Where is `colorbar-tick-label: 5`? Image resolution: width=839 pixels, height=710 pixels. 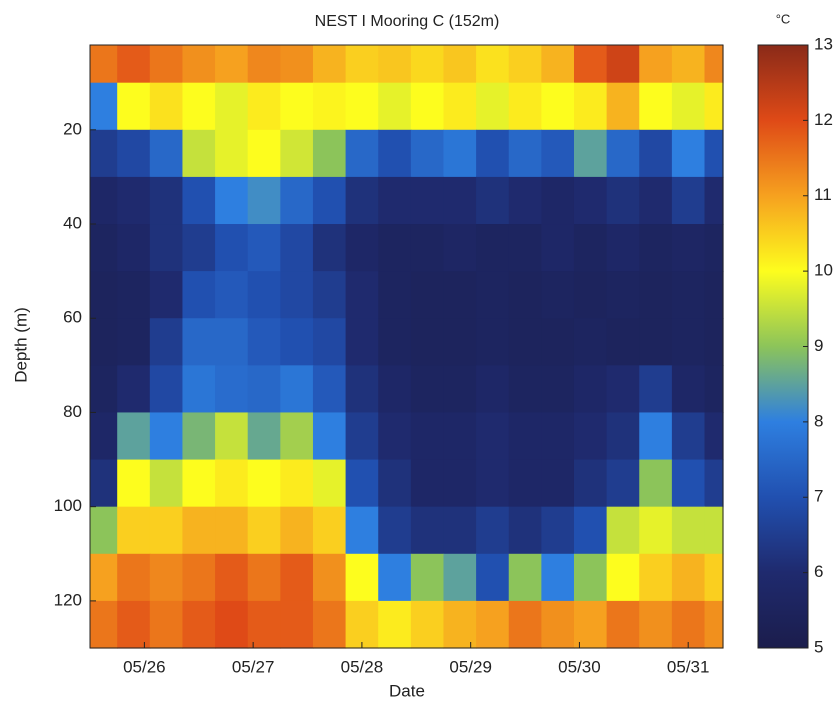 colorbar-tick-label: 5 is located at coordinates (818, 646).